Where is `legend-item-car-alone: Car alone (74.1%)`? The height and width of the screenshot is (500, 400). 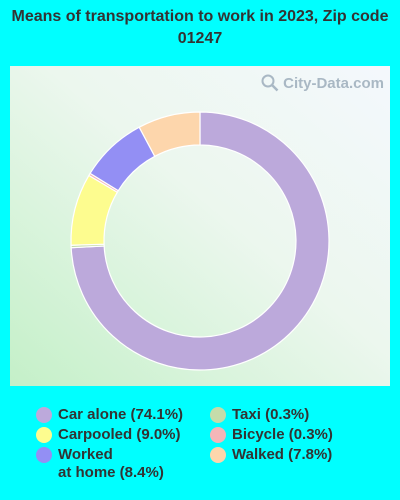
legend-item-car-alone: Car alone (74.1%) is located at coordinates (109, 415).